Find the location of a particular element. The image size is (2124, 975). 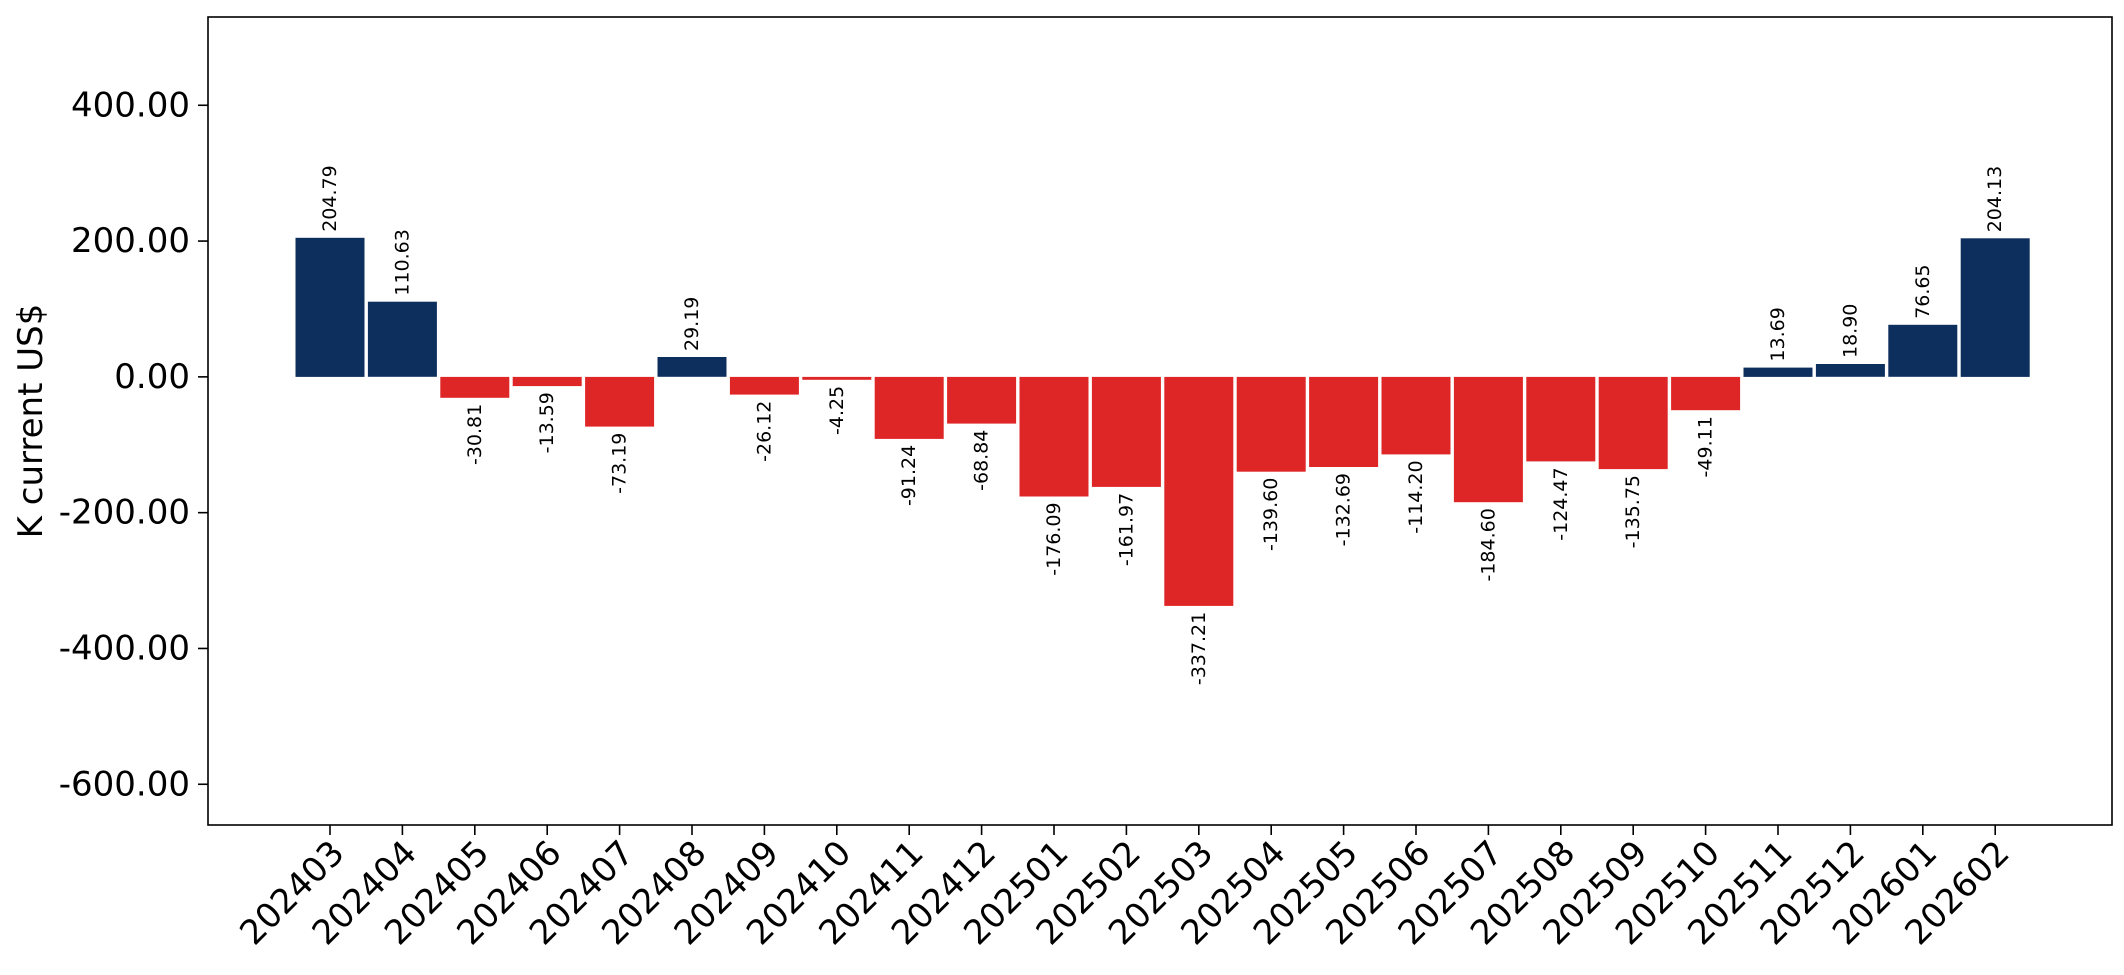

y-tick-label: -200.00 is located at coordinates (124, 513).